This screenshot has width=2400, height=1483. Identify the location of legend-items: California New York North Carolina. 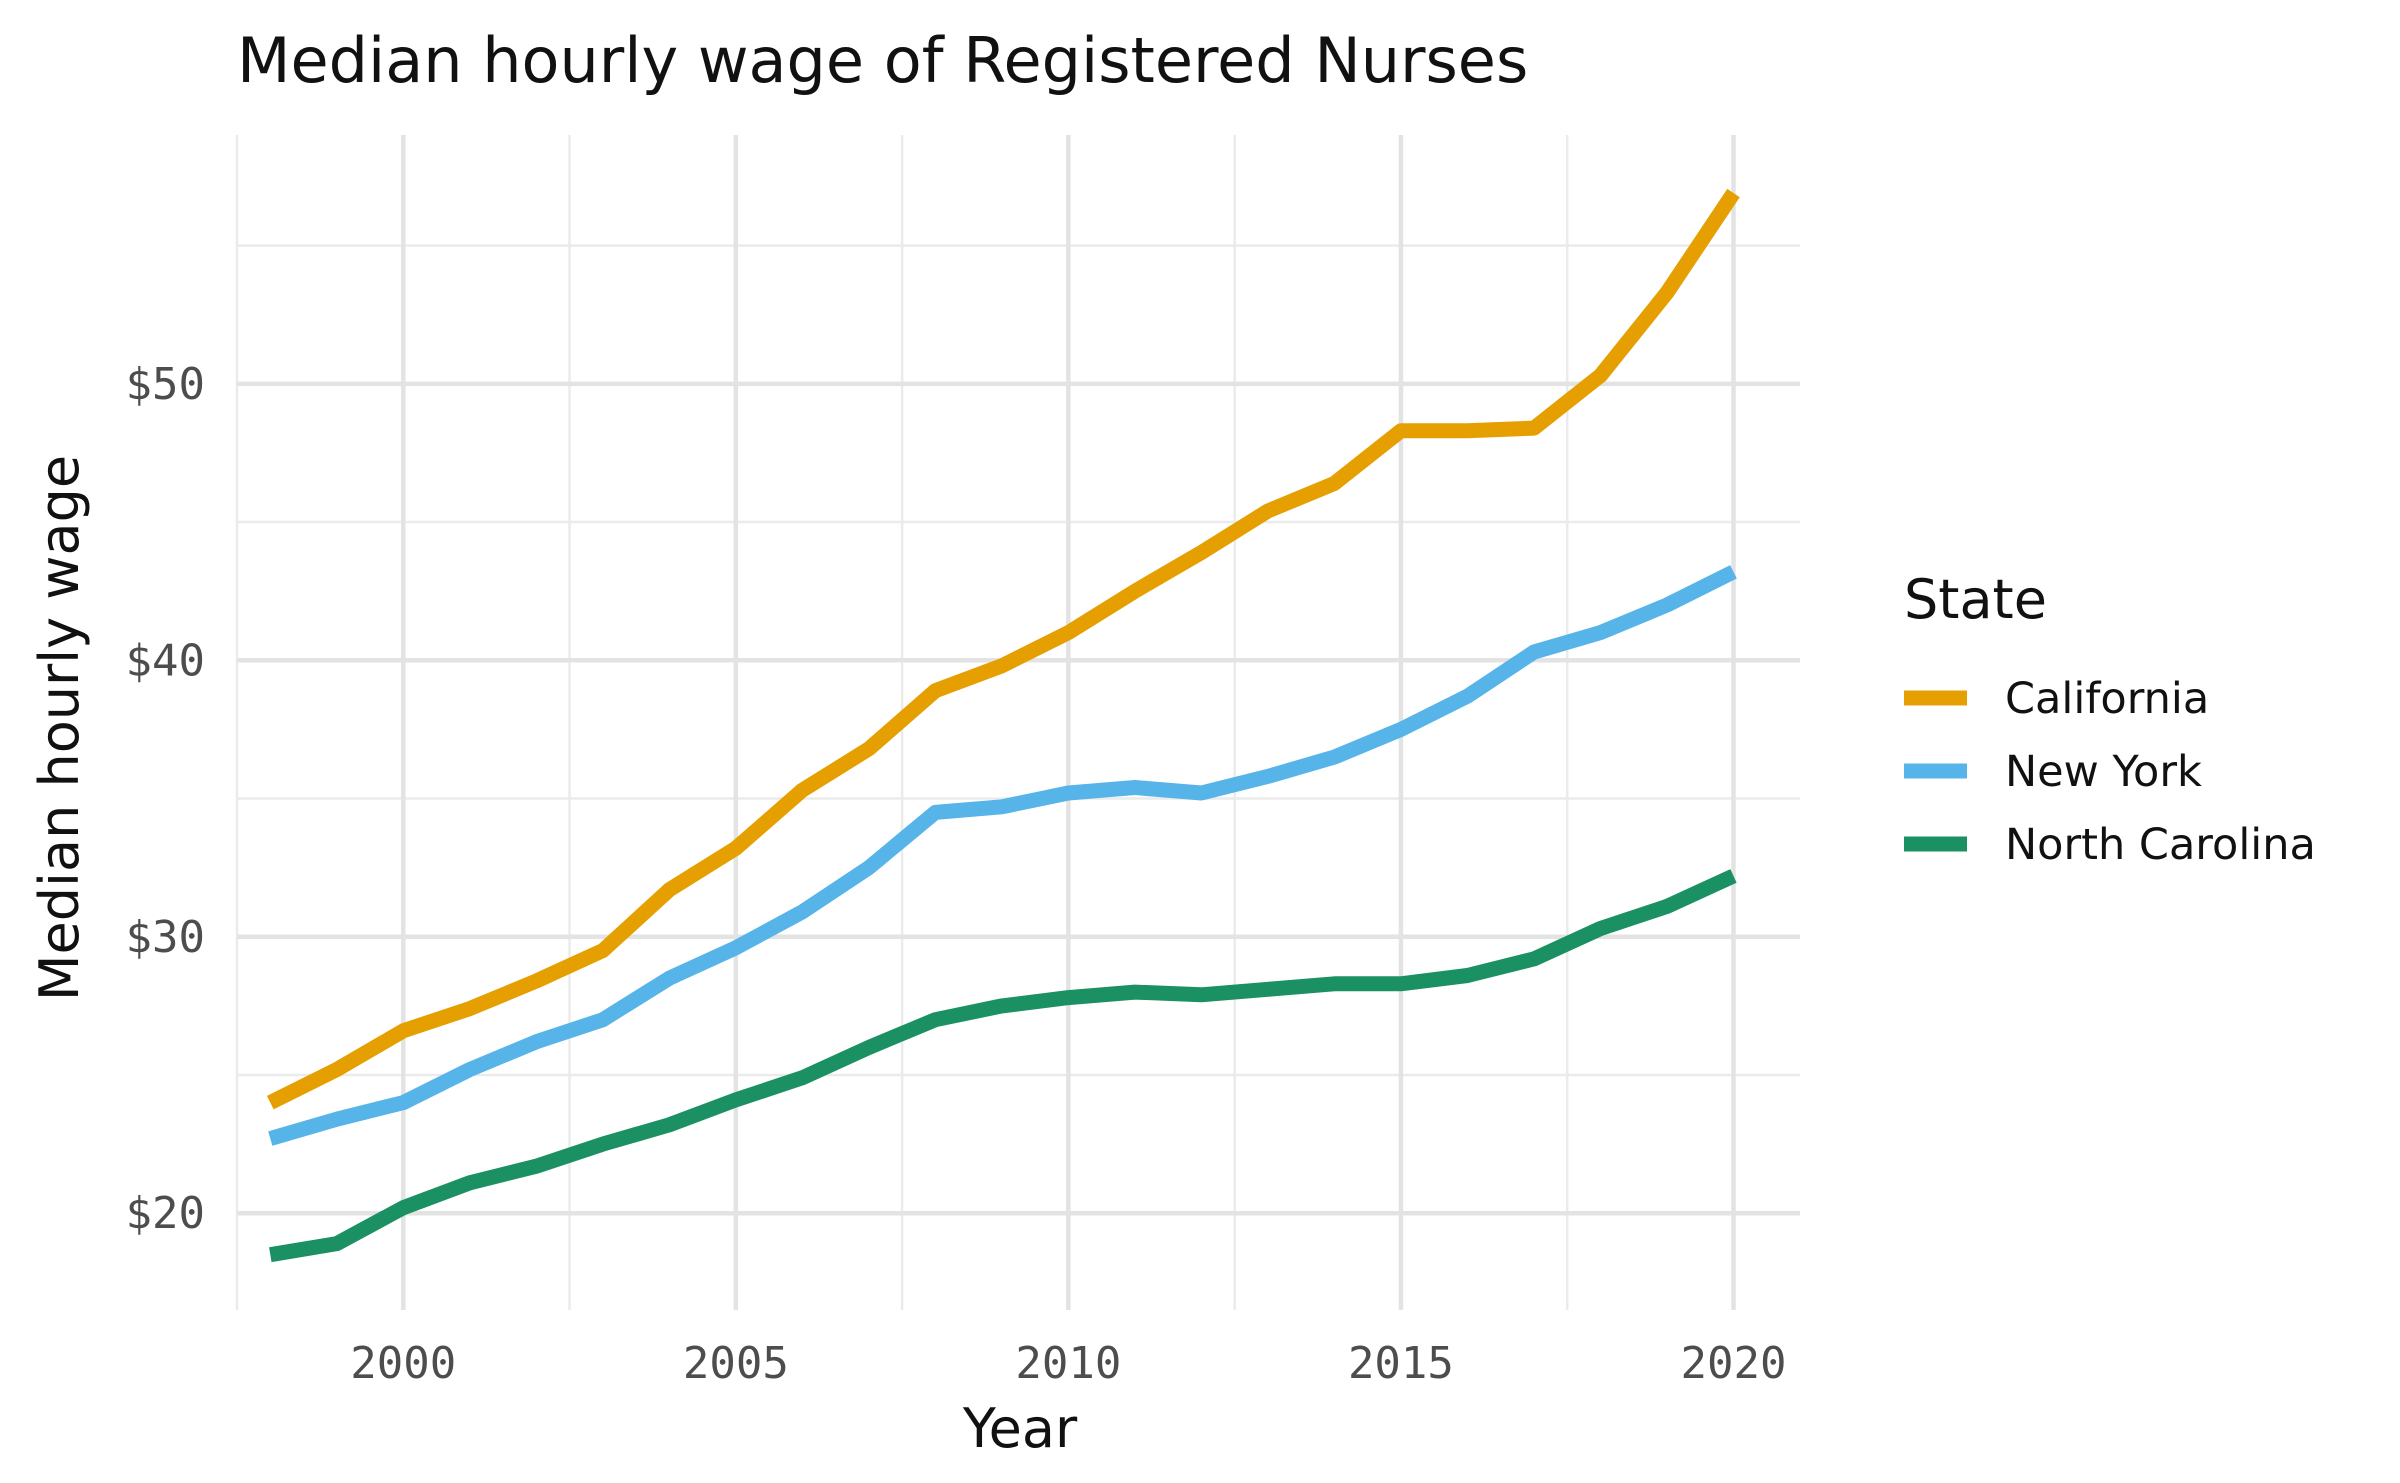
(2110, 772).